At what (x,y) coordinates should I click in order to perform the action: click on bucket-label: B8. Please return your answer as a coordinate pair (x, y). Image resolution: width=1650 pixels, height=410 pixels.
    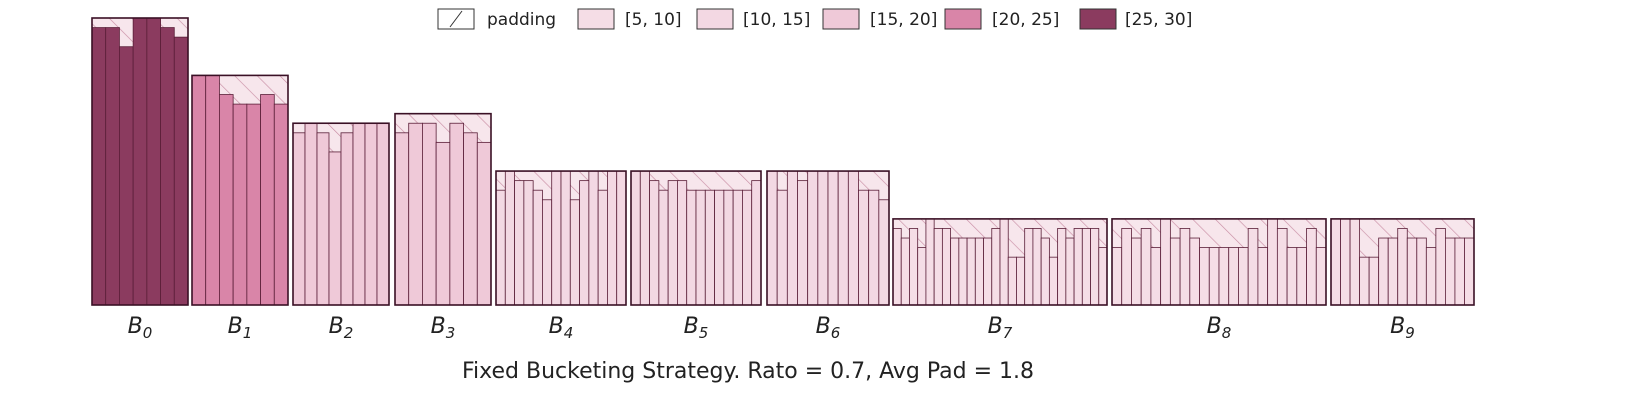
    Looking at the image, I should click on (1219, 328).